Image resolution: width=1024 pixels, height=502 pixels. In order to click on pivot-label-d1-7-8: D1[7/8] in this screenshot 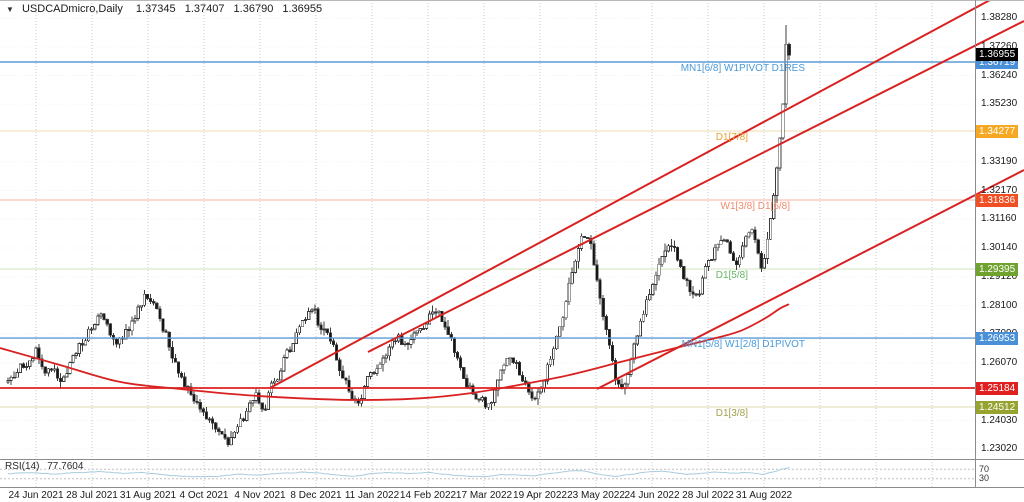, I will do `click(731, 138)`.